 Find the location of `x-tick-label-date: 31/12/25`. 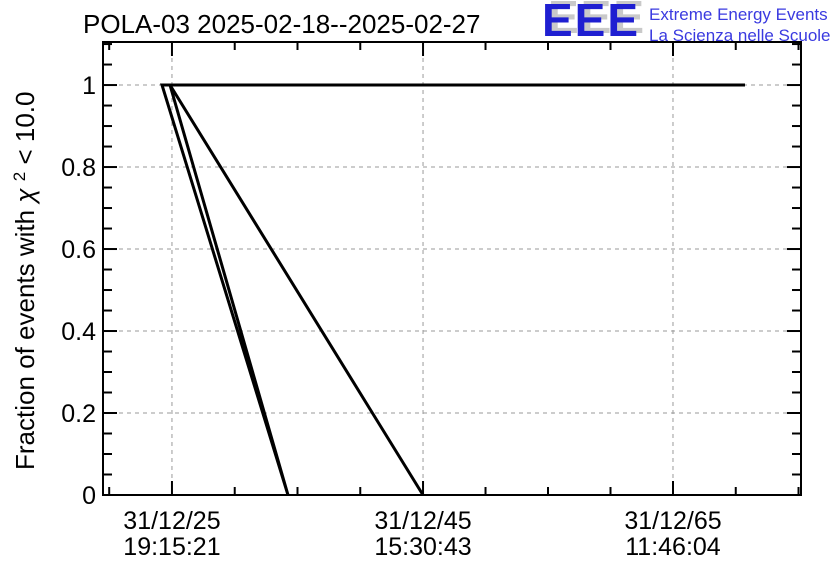

x-tick-label-date: 31/12/25 is located at coordinates (171, 521).